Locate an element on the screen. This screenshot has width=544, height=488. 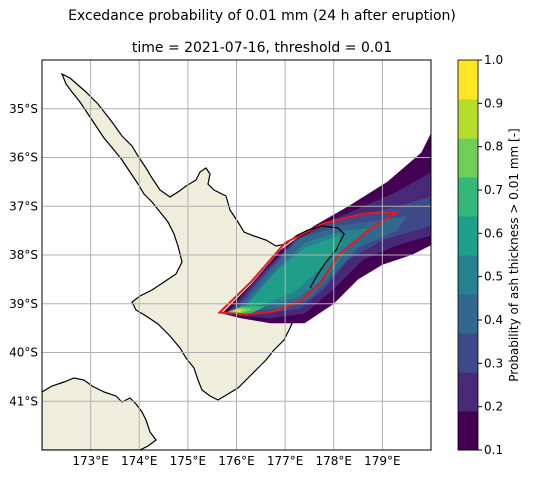
longitude-tick-label: 174°E is located at coordinates (139, 461).